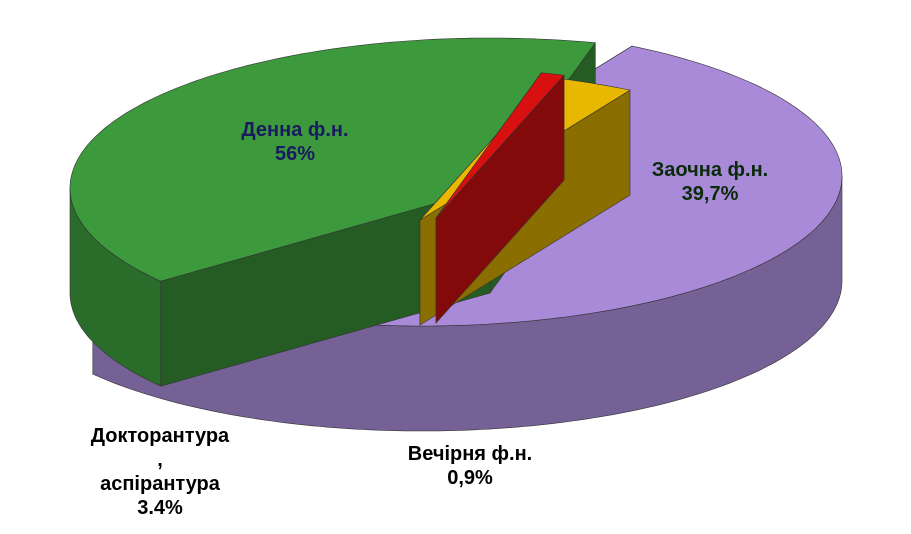 The width and height of the screenshot is (911, 534). What do you see at coordinates (160, 508) in the screenshot?
I see `slice-value-label: 3.4%` at bounding box center [160, 508].